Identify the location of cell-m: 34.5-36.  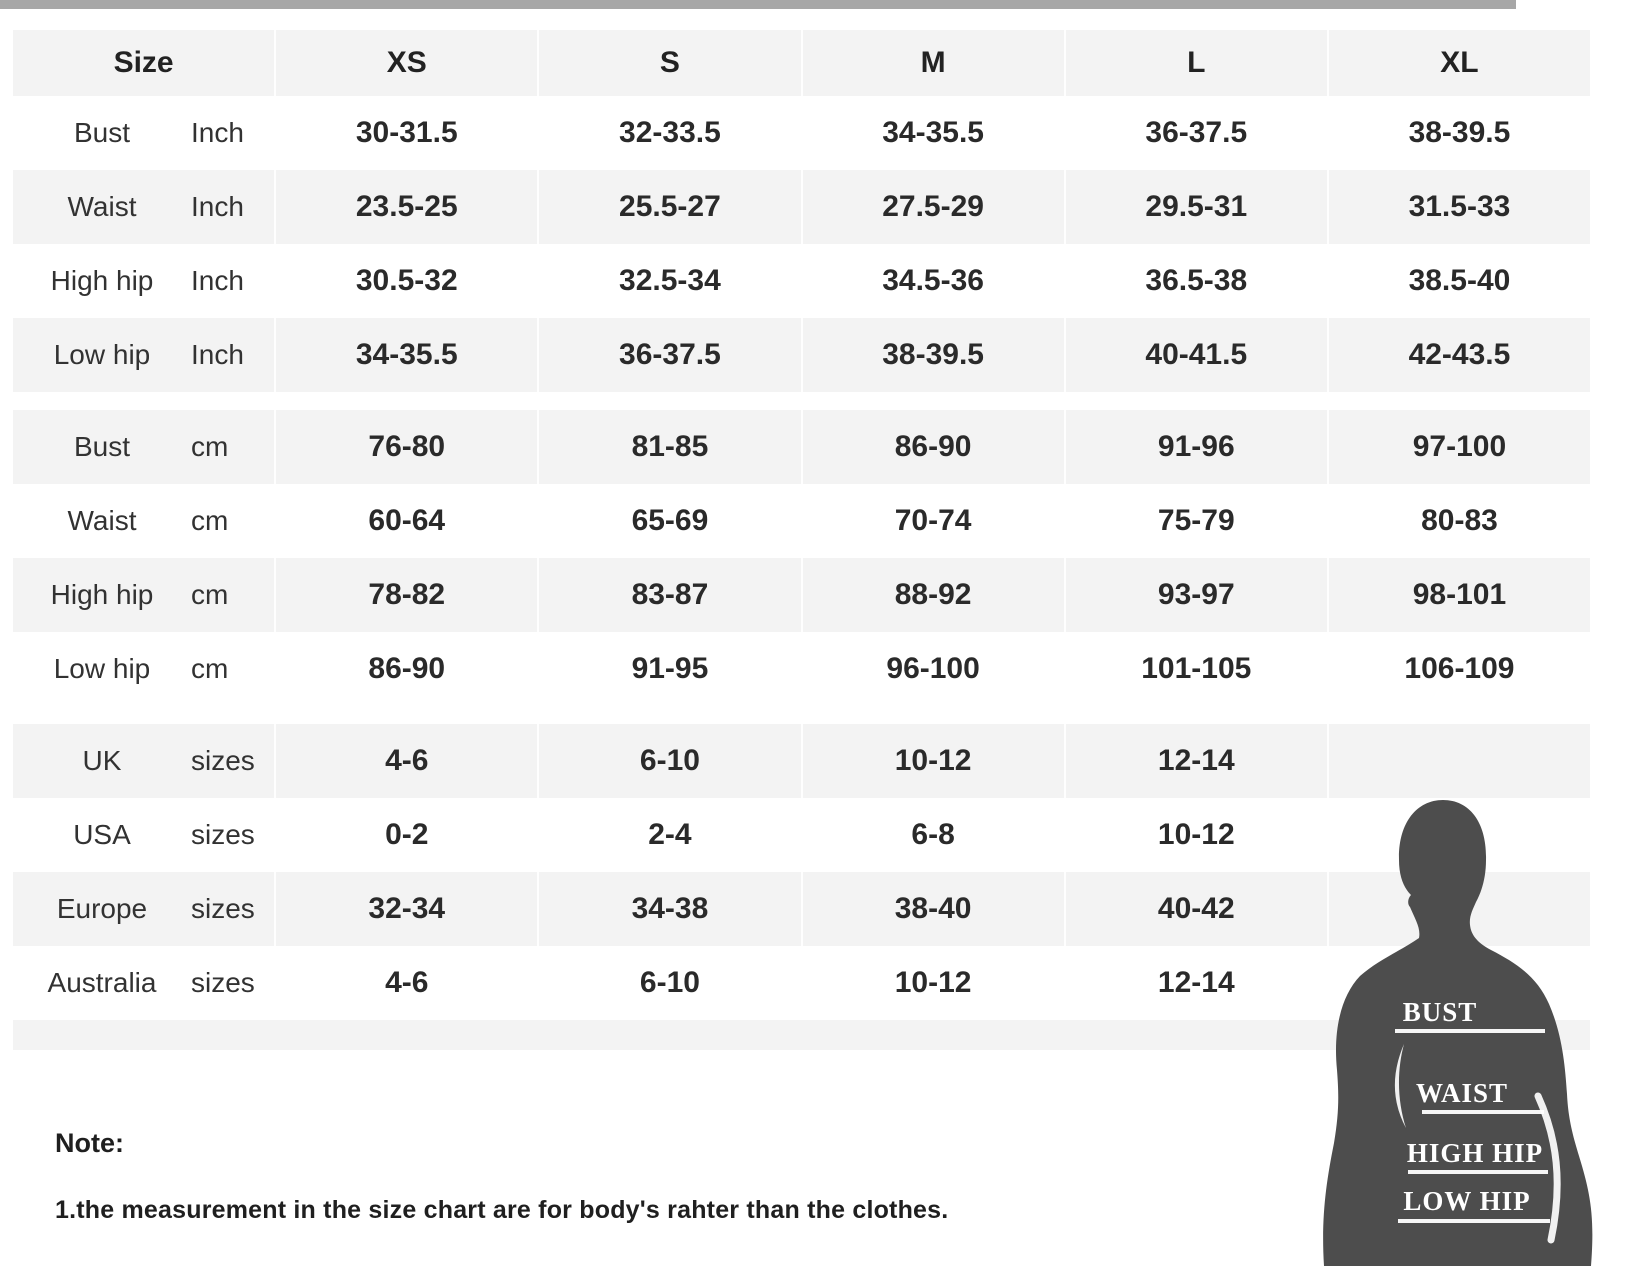
(932, 281).